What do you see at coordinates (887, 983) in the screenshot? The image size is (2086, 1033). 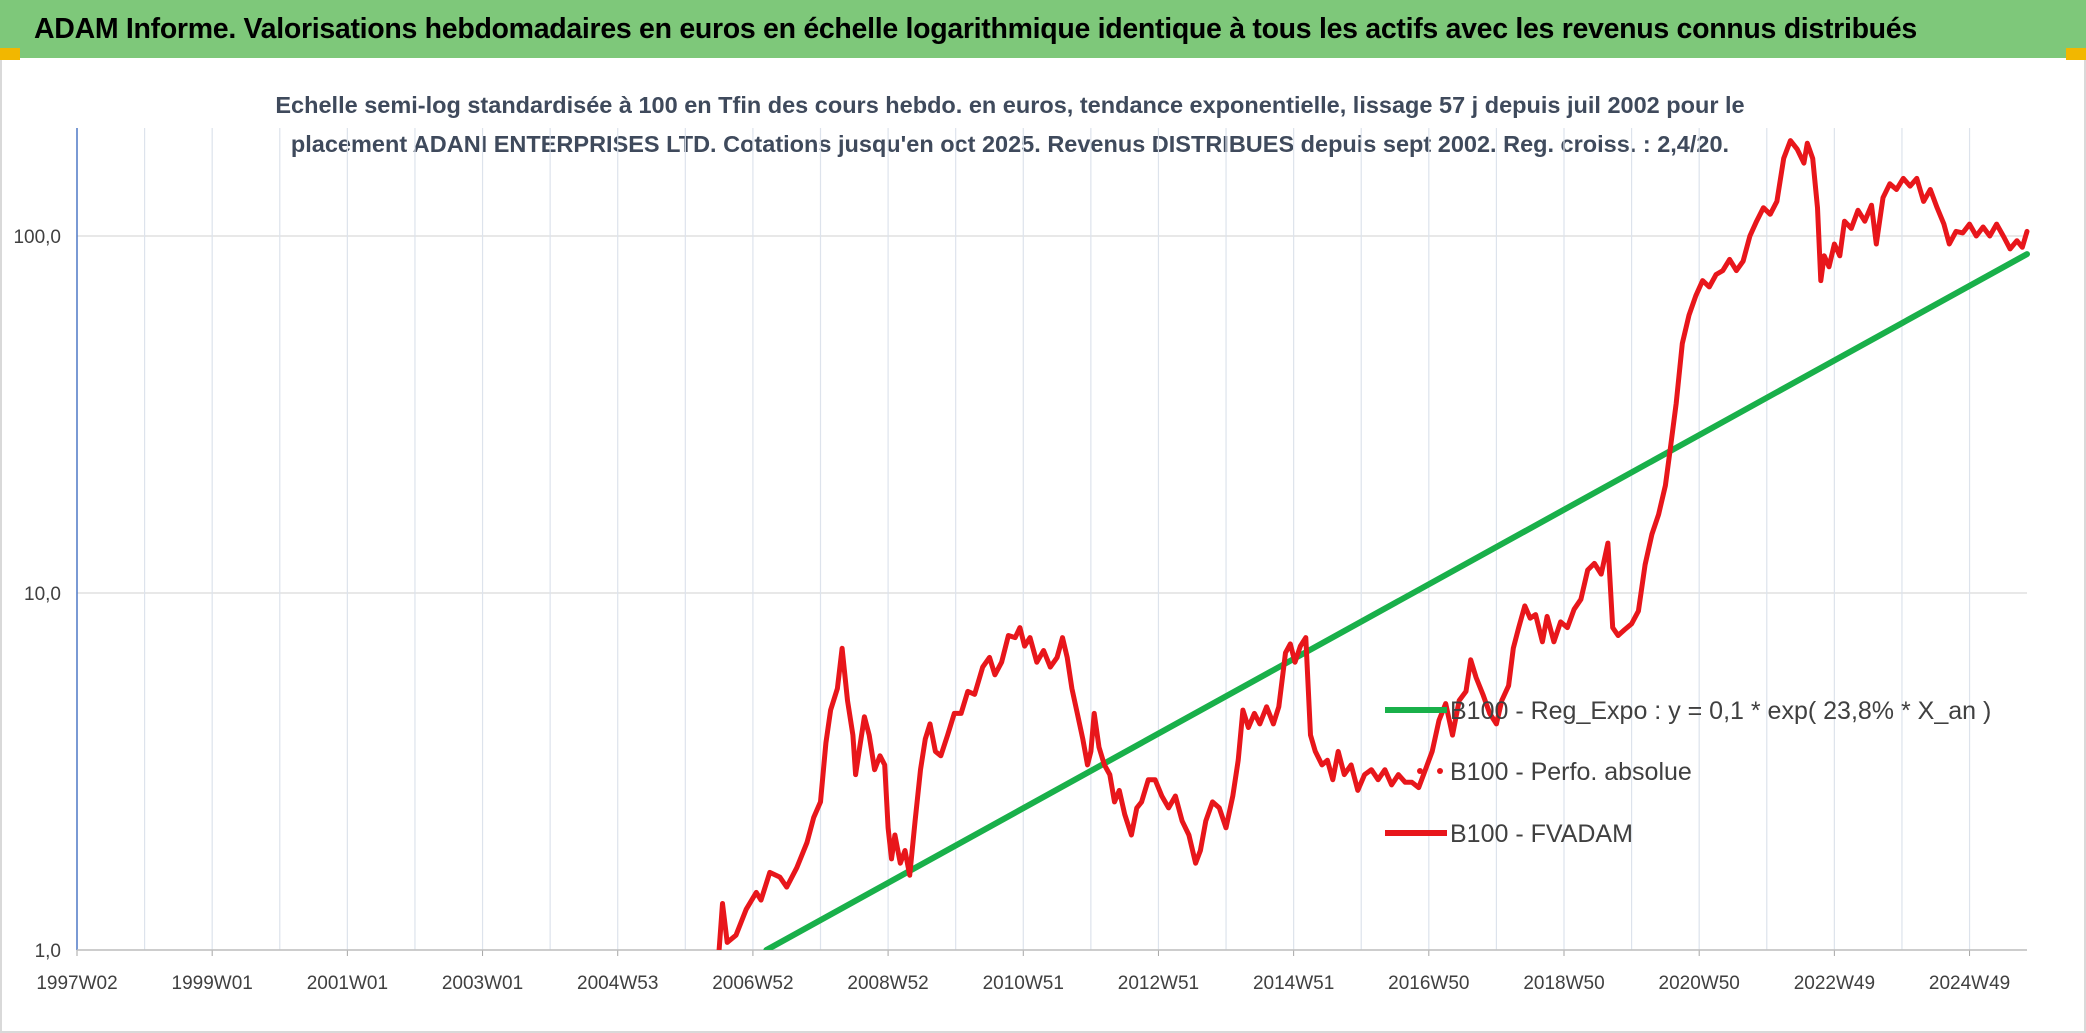 I see `x-tick-label: 2008W52` at bounding box center [887, 983].